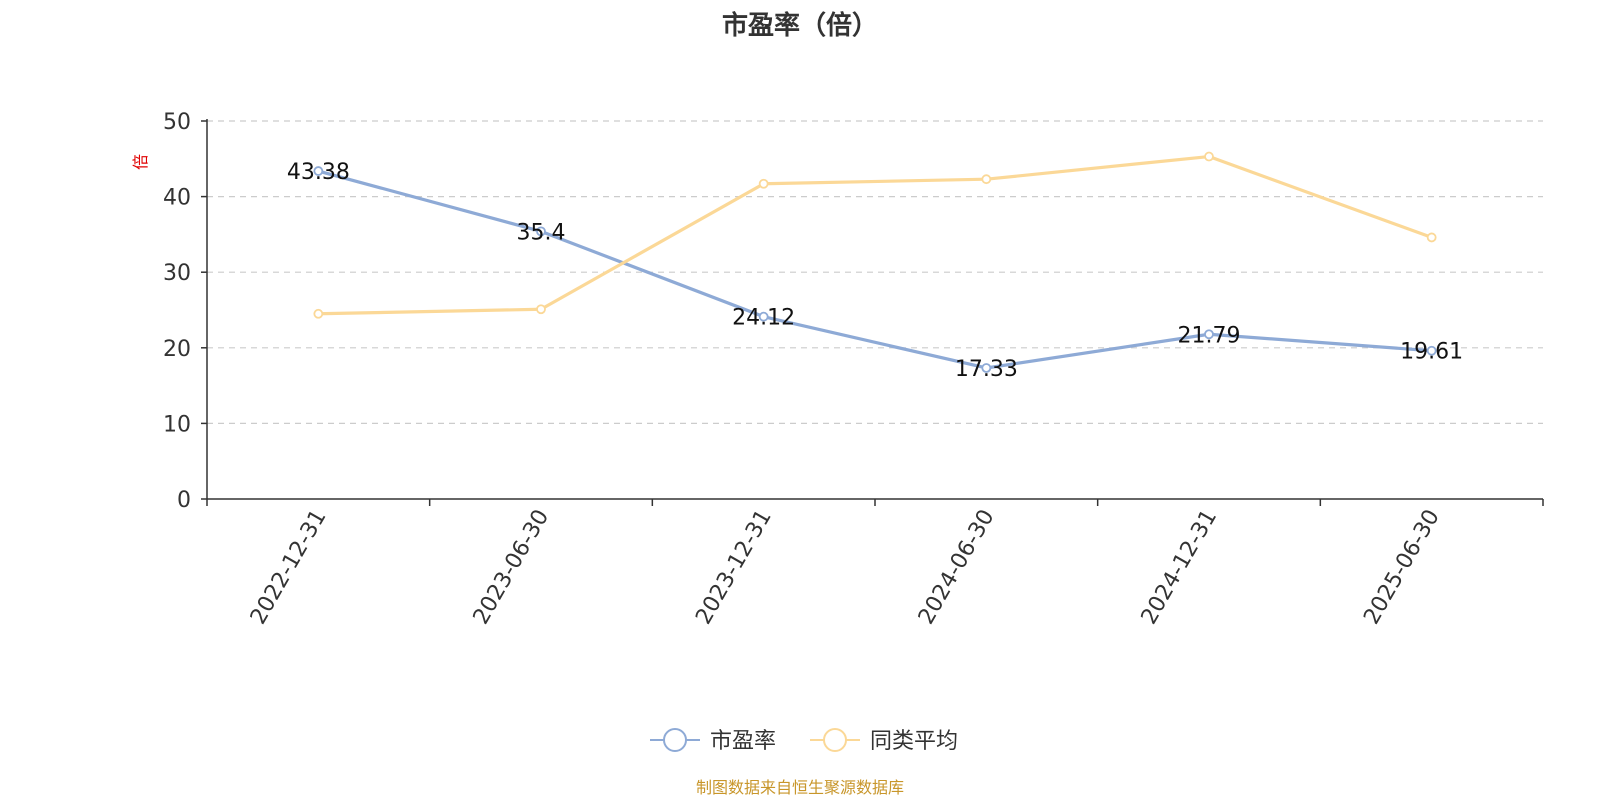 The width and height of the screenshot is (1600, 800). I want to click on x-tick-label: 2024-06-30, so click(957, 567).